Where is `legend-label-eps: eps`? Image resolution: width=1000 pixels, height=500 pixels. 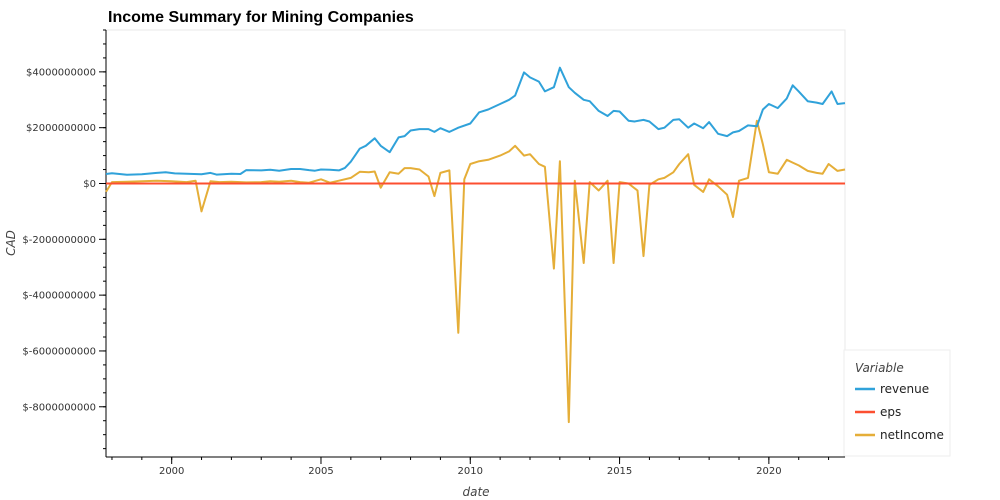 legend-label-eps: eps is located at coordinates (890, 412).